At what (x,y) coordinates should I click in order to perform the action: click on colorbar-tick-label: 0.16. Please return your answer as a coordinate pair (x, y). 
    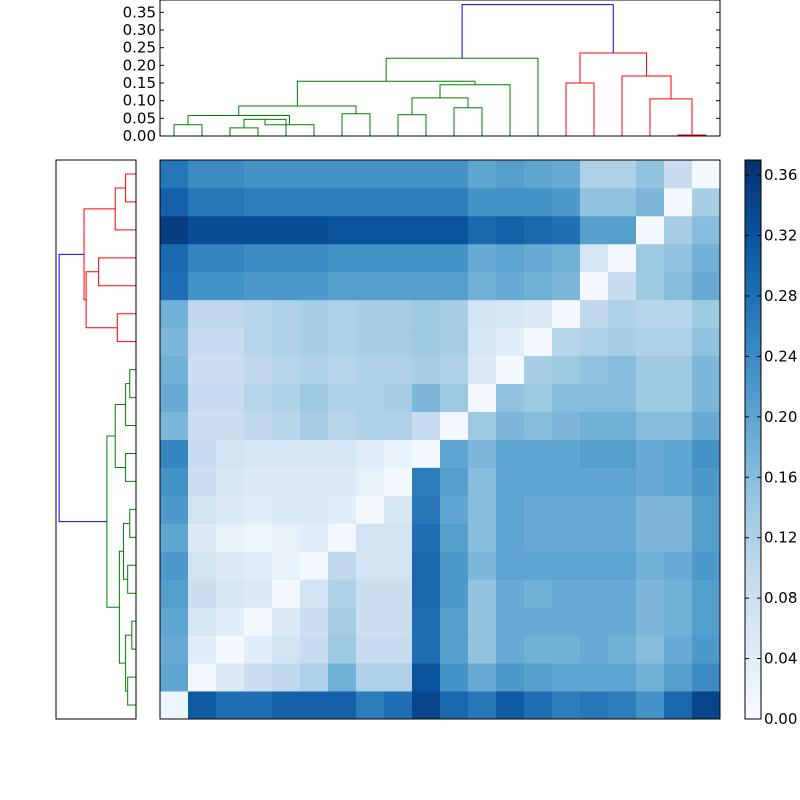
    Looking at the image, I should click on (780, 477).